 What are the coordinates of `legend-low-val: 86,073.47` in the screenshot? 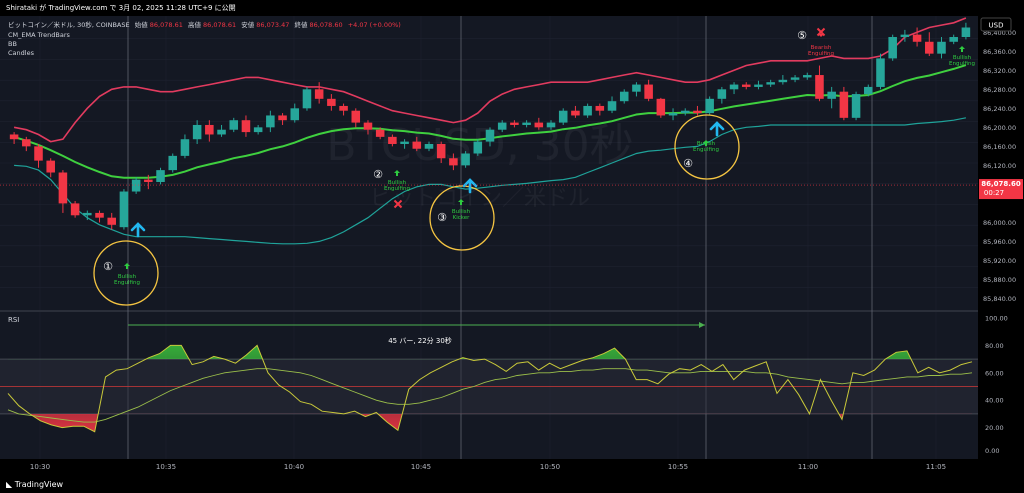 It's located at (272, 25).